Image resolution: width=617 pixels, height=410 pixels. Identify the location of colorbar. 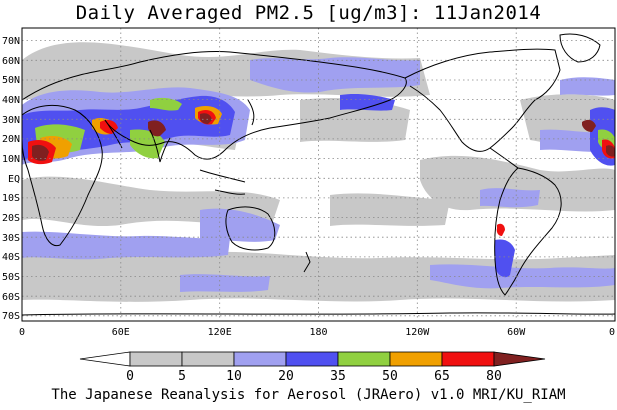
(312, 359).